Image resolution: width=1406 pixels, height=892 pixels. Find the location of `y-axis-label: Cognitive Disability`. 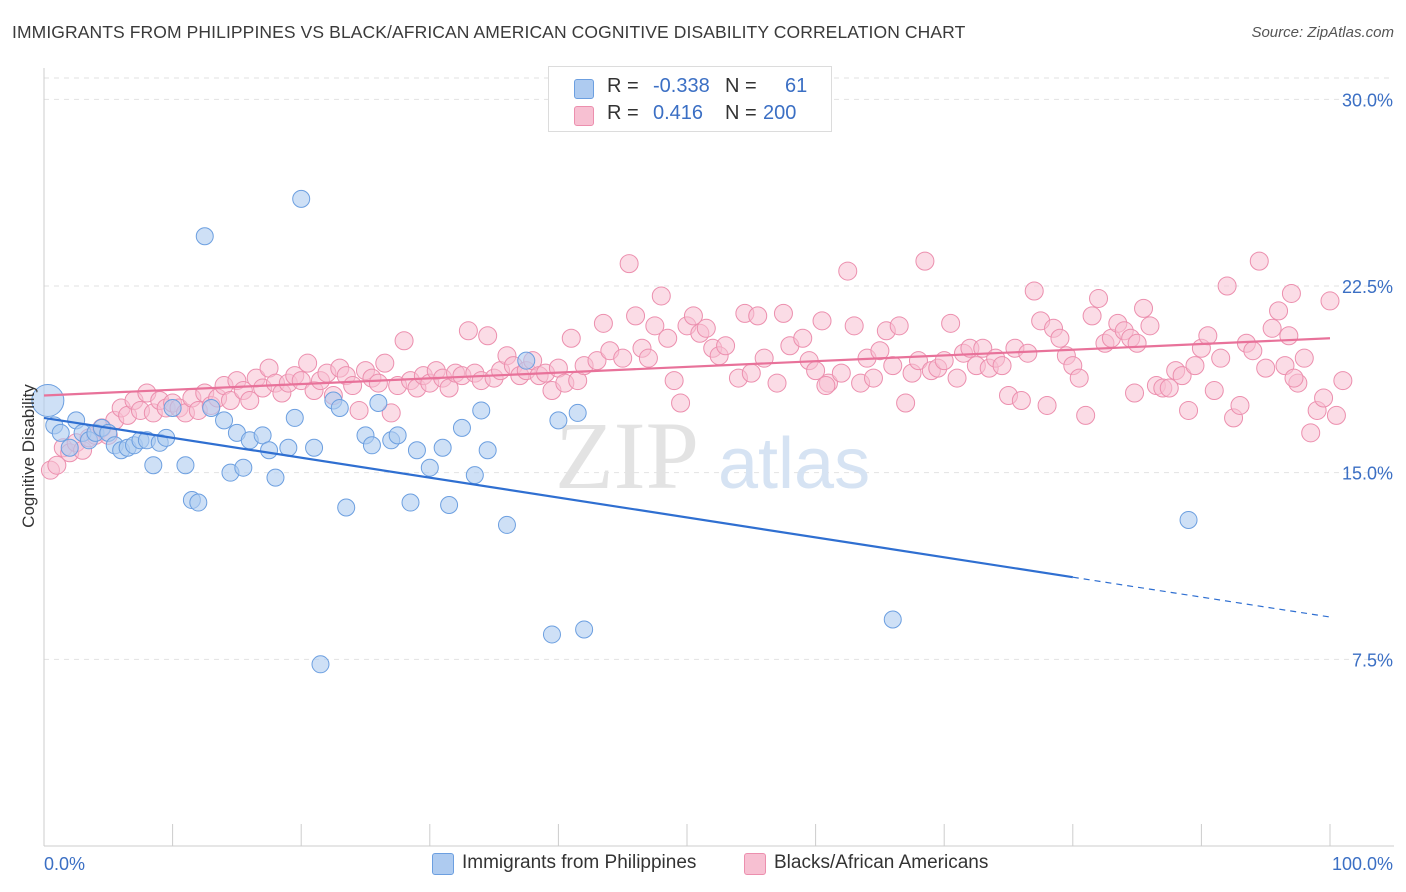

y-axis-label: Cognitive Disability is located at coordinates (28, 456).